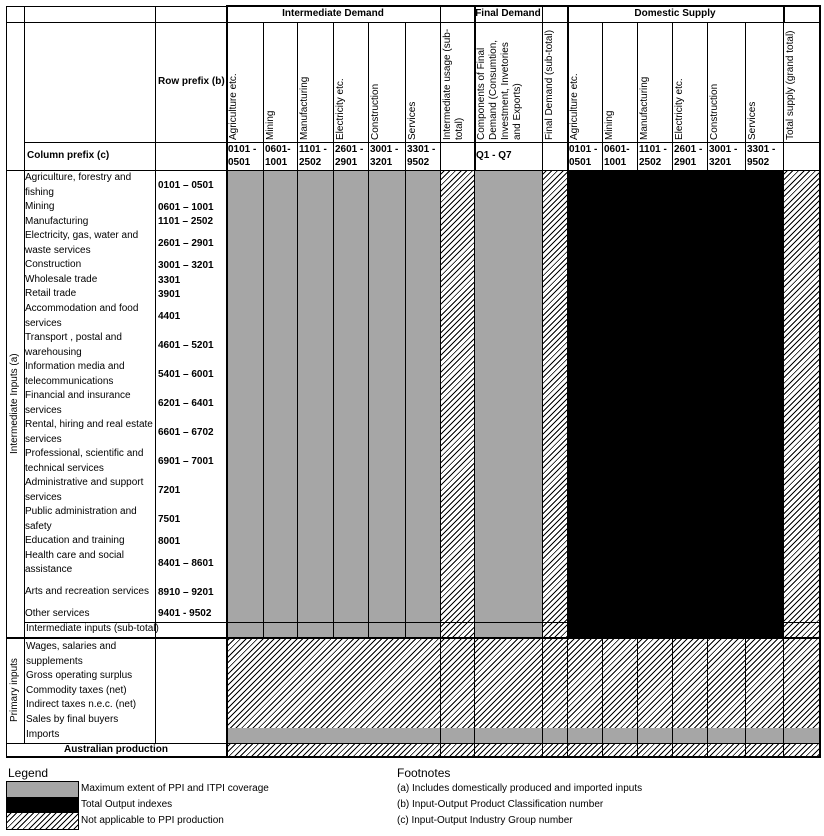 This screenshot has height=836, width=824. I want to click on primary-inputs-section-label: Primary inputs, so click(14, 690).